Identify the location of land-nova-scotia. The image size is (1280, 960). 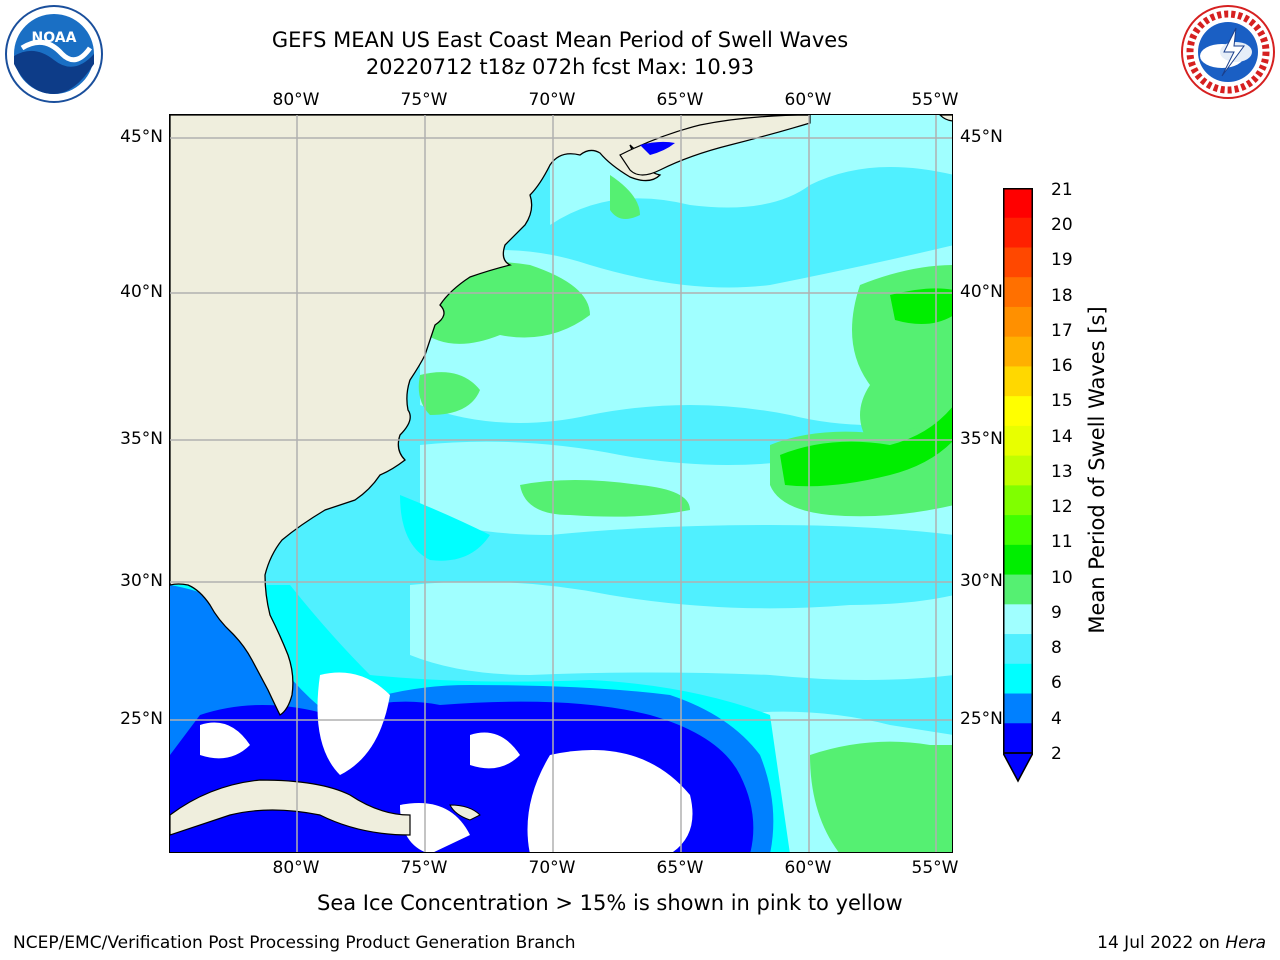
(715, 145).